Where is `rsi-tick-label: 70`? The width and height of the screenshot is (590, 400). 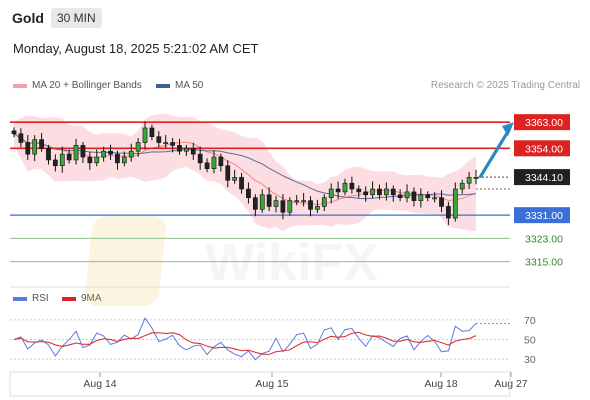 rsi-tick-label: 70 is located at coordinates (530, 321).